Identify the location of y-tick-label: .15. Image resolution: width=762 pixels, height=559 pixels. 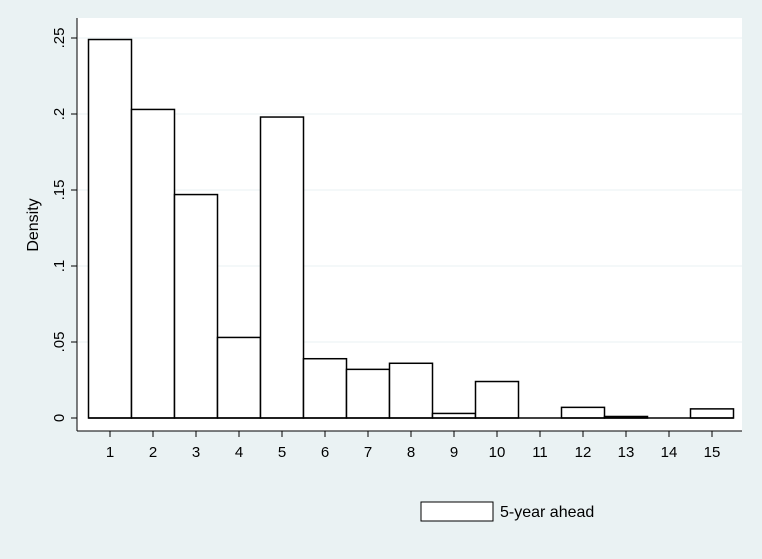
(59, 190).